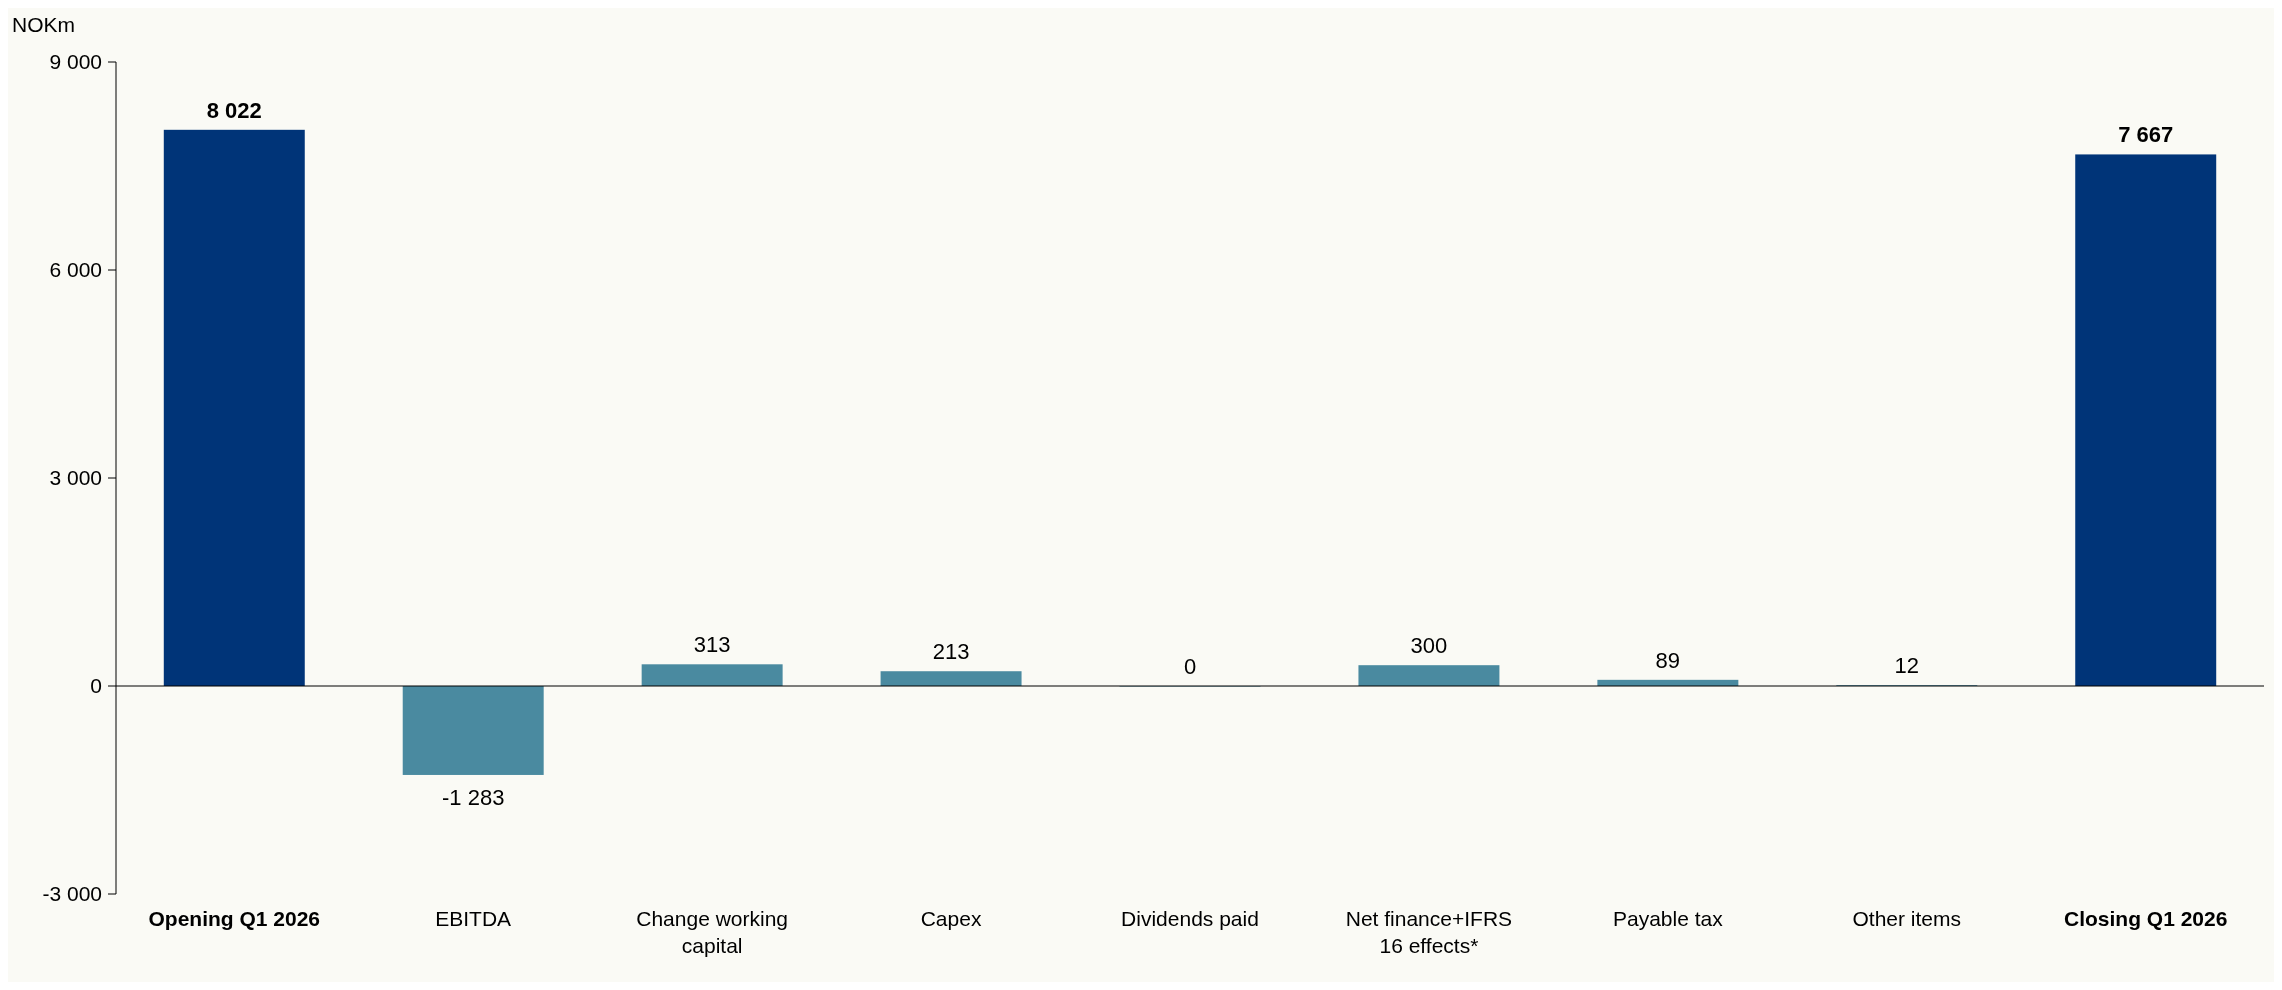 The image size is (2282, 990). I want to click on data-label: 89, so click(1668, 660).